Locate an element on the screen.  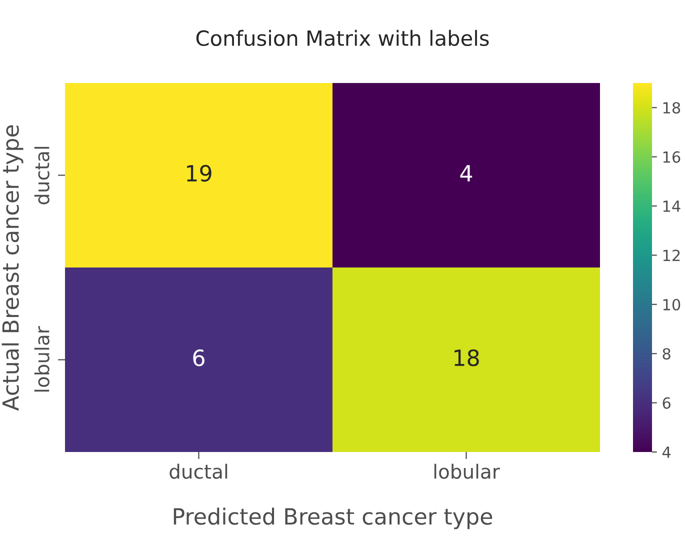
data-label: 19 is located at coordinates (199, 173).